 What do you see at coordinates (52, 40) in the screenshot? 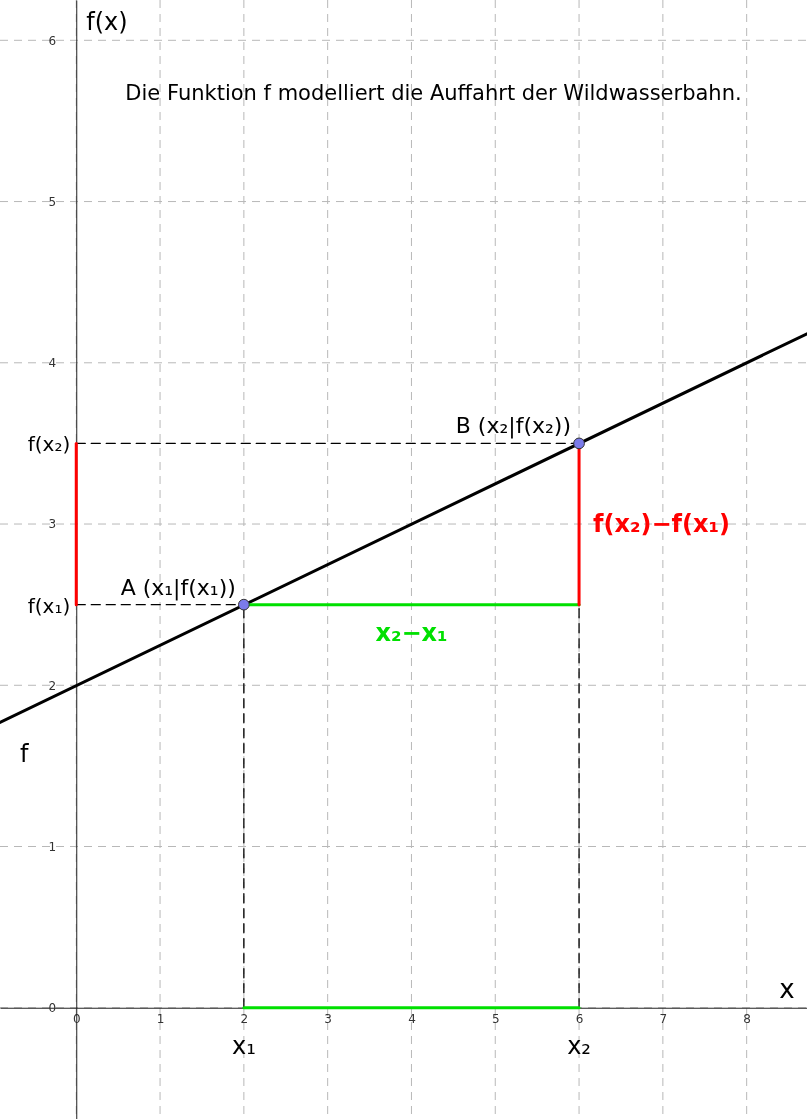
I see `y-tick-label: 6` at bounding box center [52, 40].